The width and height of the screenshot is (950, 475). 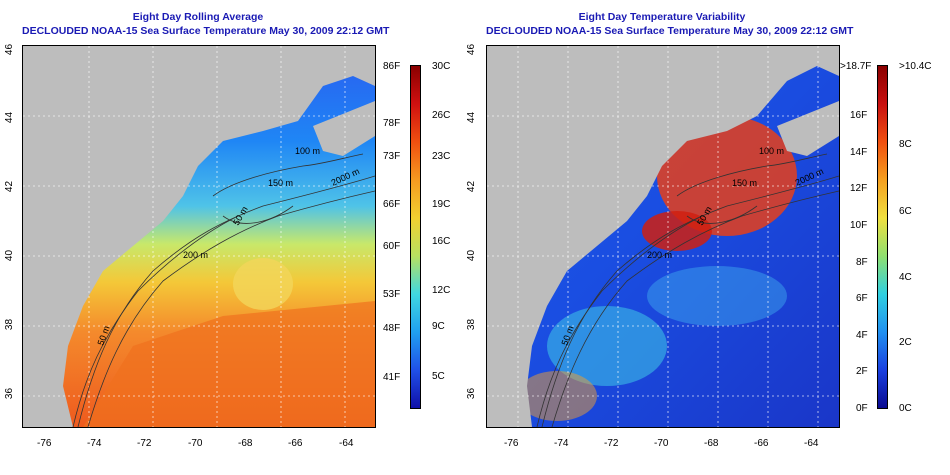 What do you see at coordinates (905, 408) in the screenshot?
I see `right-cb-c: 0C` at bounding box center [905, 408].